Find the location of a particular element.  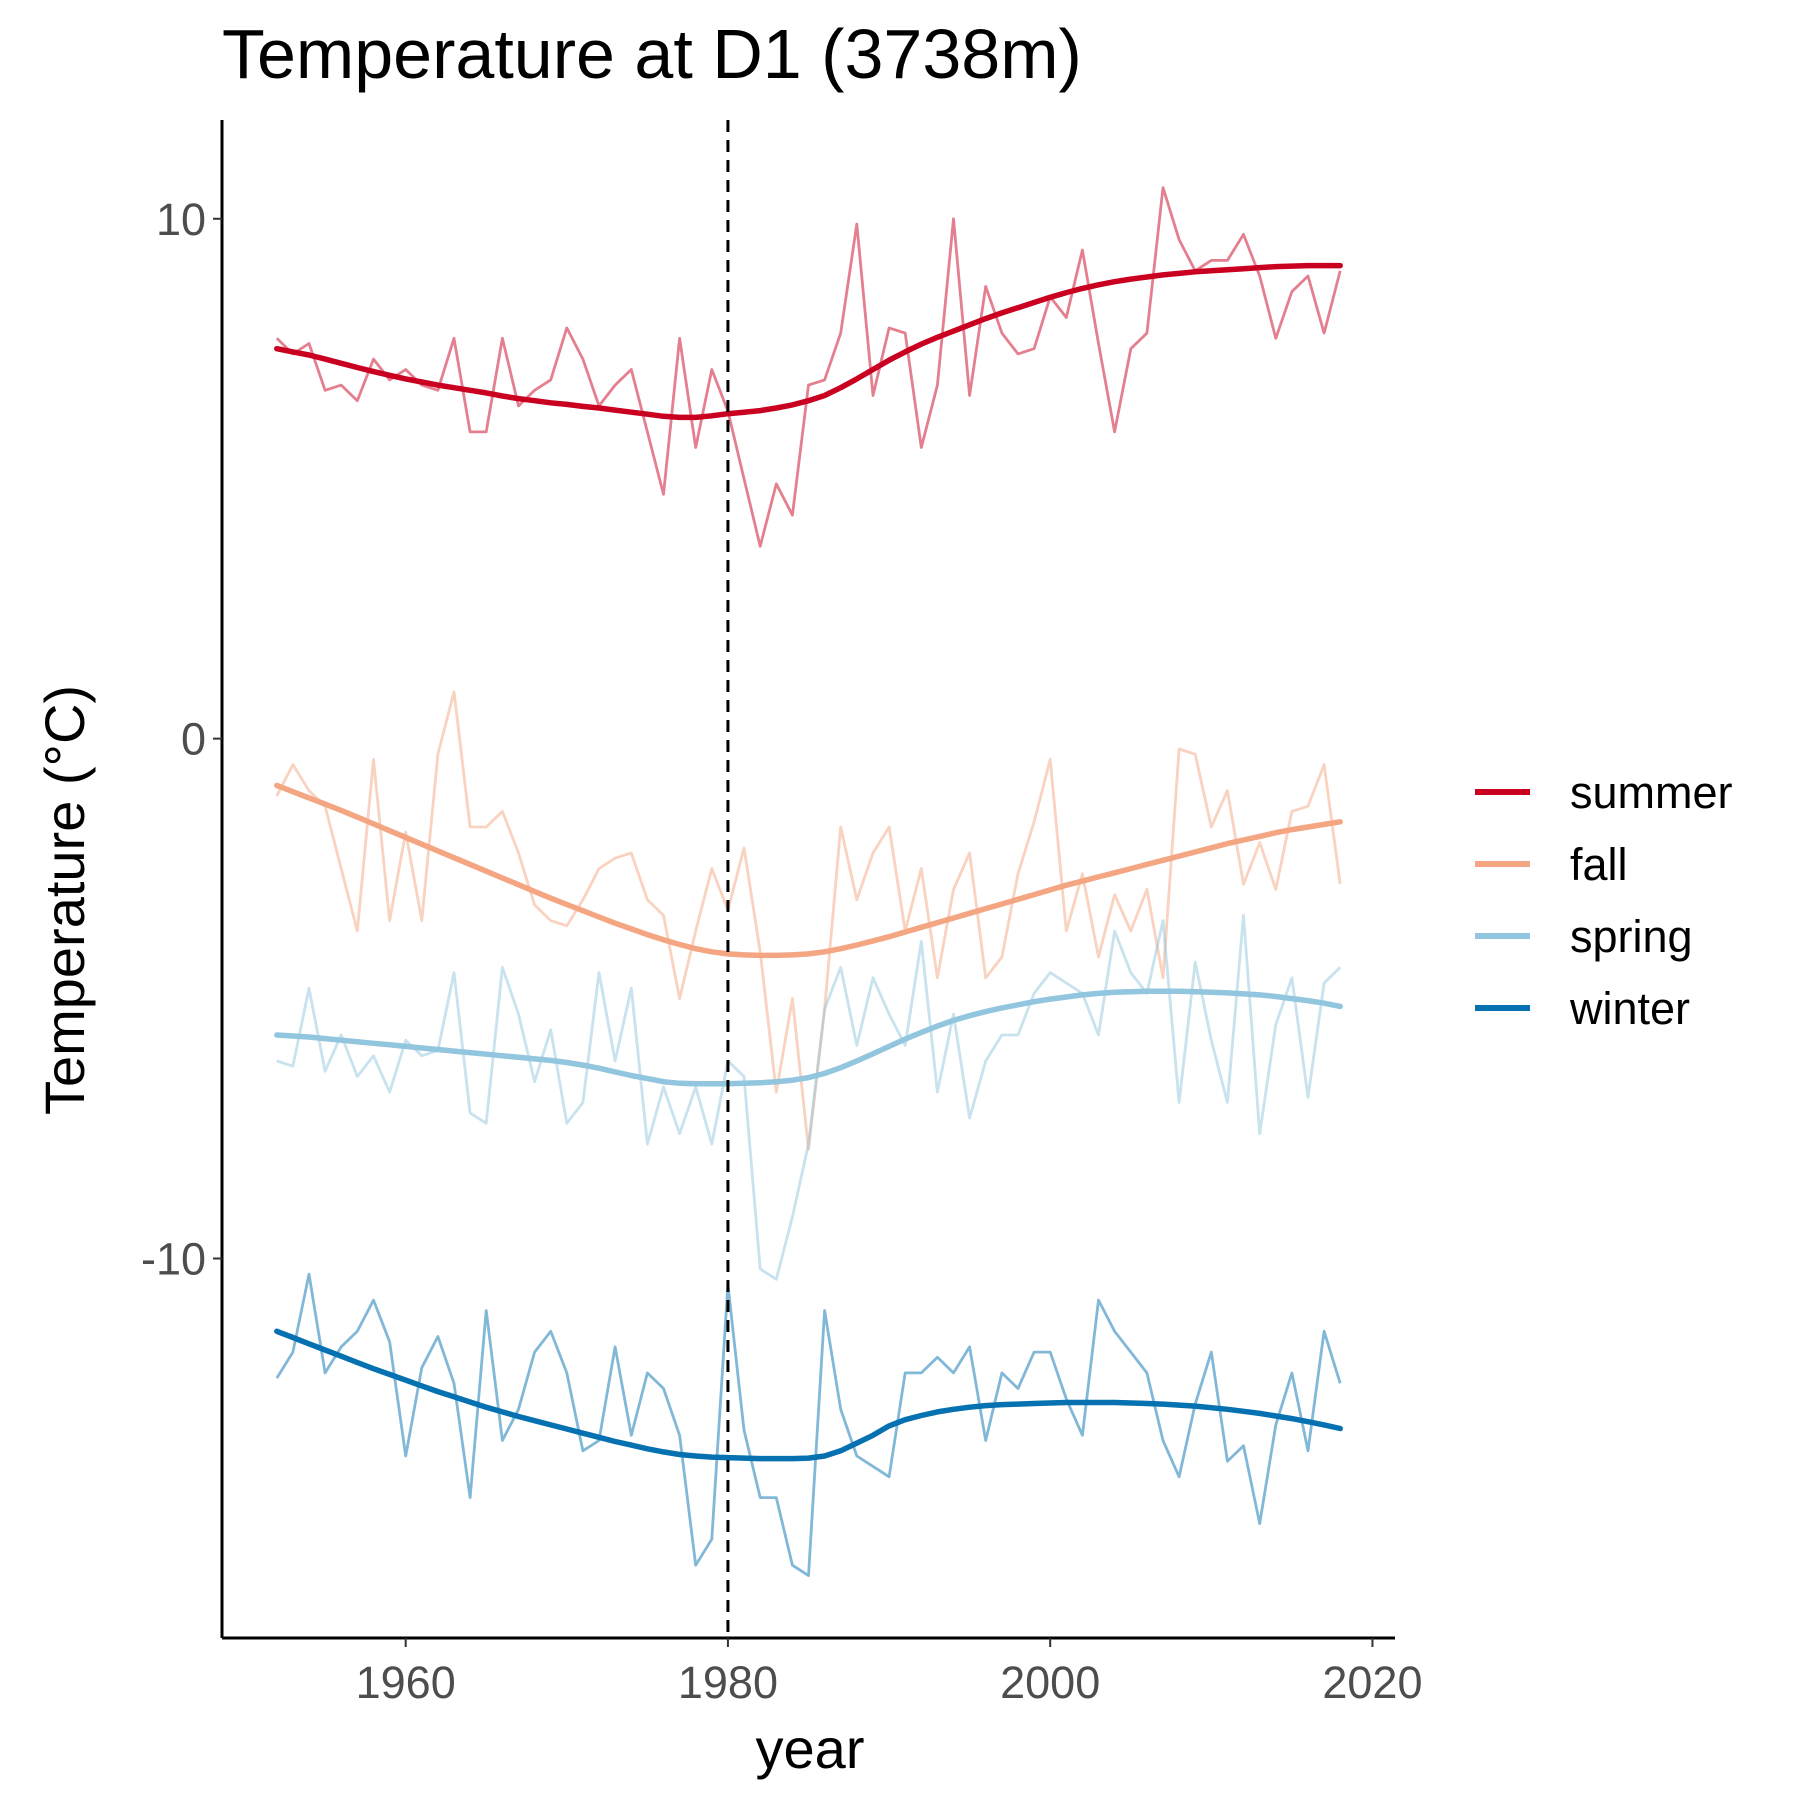

y-axis-title: Temperature (°C) is located at coordinates (64, 900).